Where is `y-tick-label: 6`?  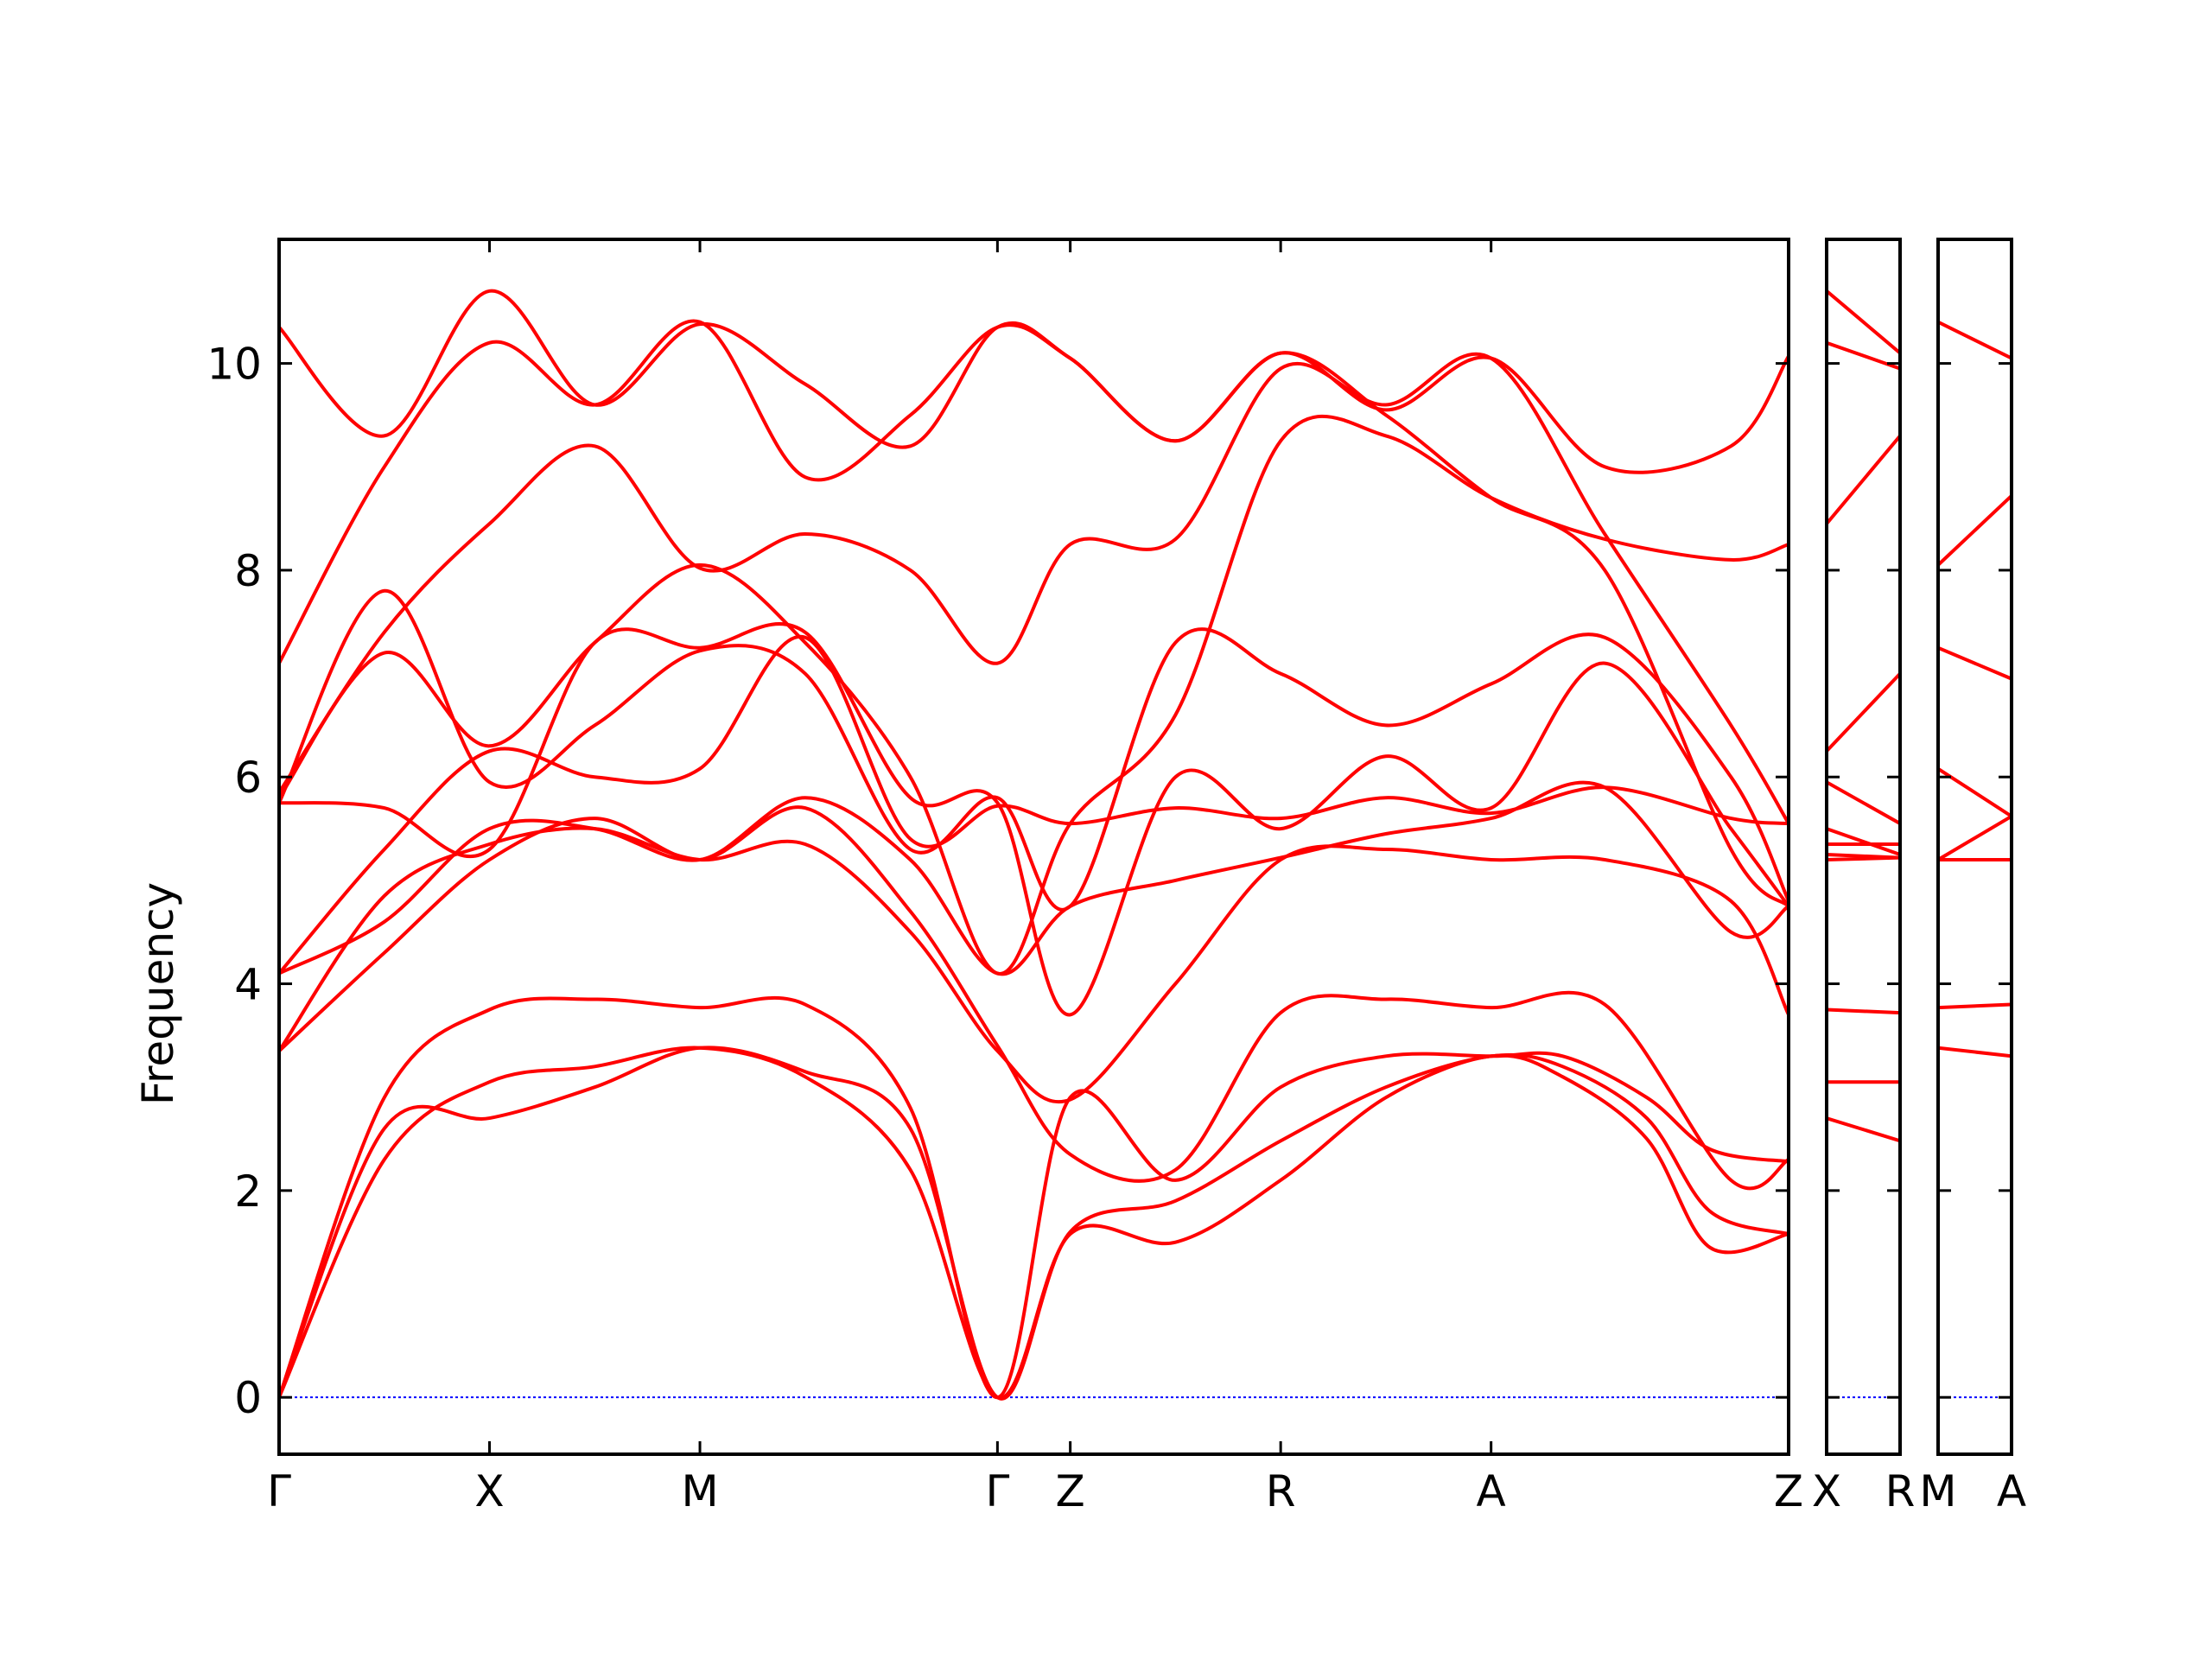 y-tick-label: 6 is located at coordinates (248, 778).